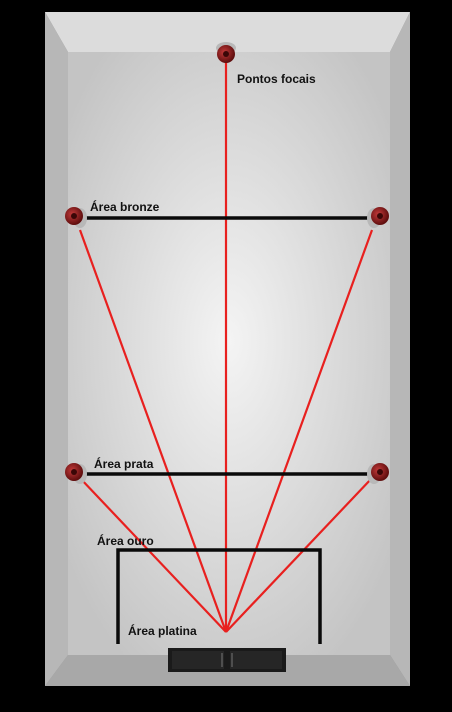 The width and height of the screenshot is (452, 712). I want to click on label-area-prata: Área prata, so click(124, 463).